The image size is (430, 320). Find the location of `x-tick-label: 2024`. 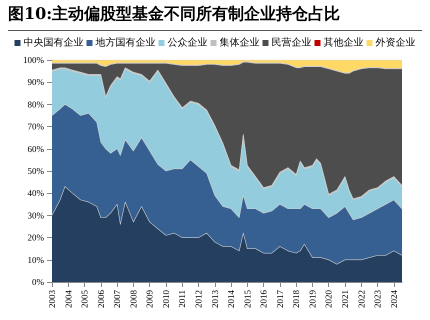

x-tick-label: 2024 is located at coordinates (393, 299).